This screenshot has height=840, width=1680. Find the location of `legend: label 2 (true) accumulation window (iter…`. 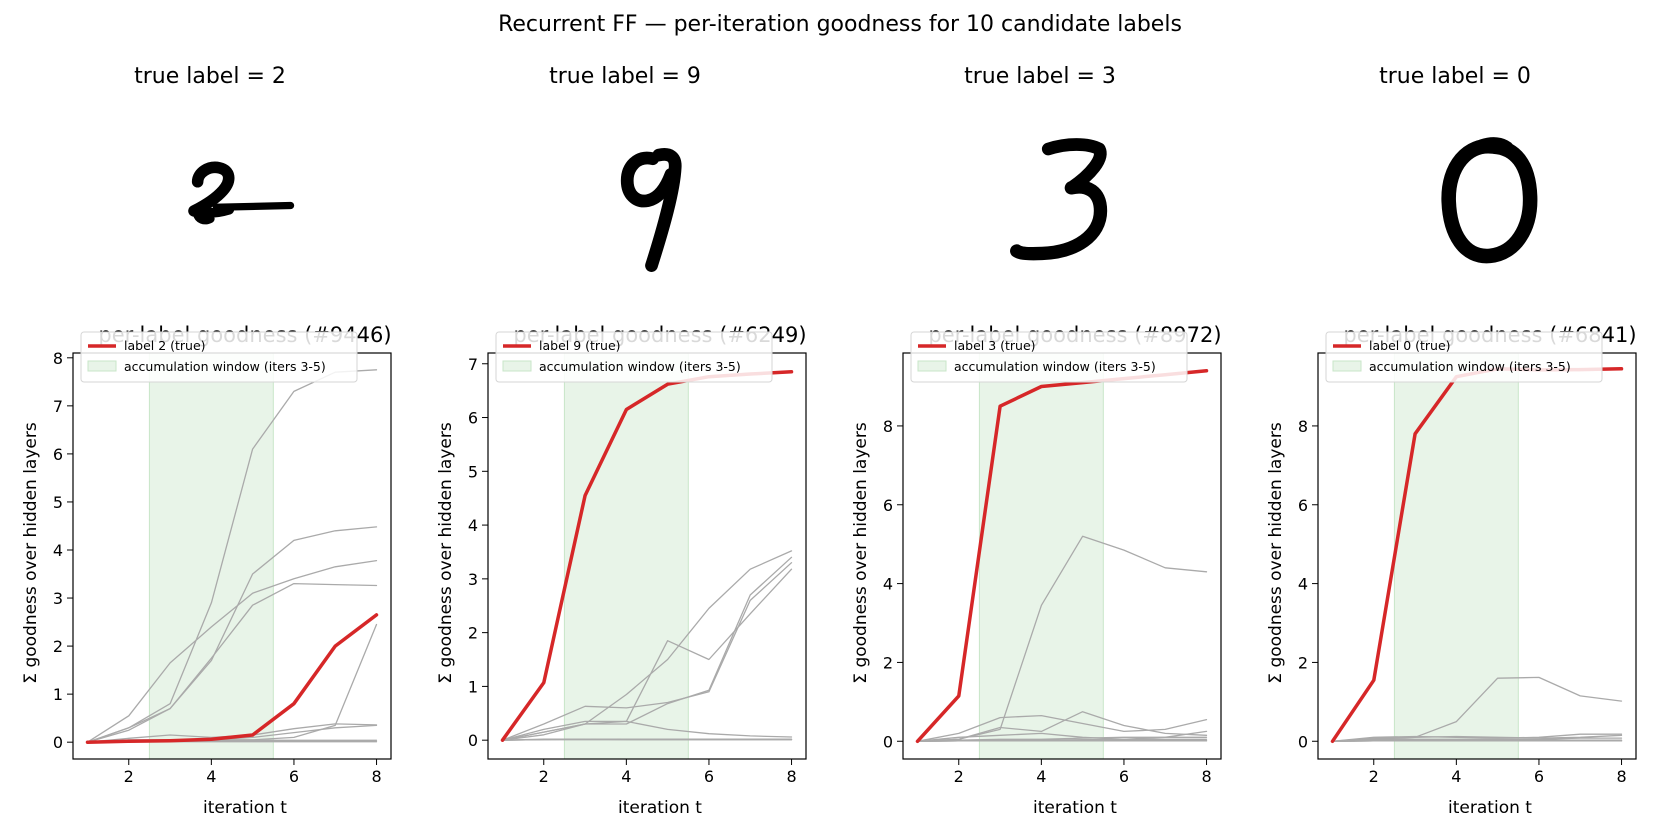

legend: label 2 (true) accumulation window (iter… is located at coordinates (219, 357).